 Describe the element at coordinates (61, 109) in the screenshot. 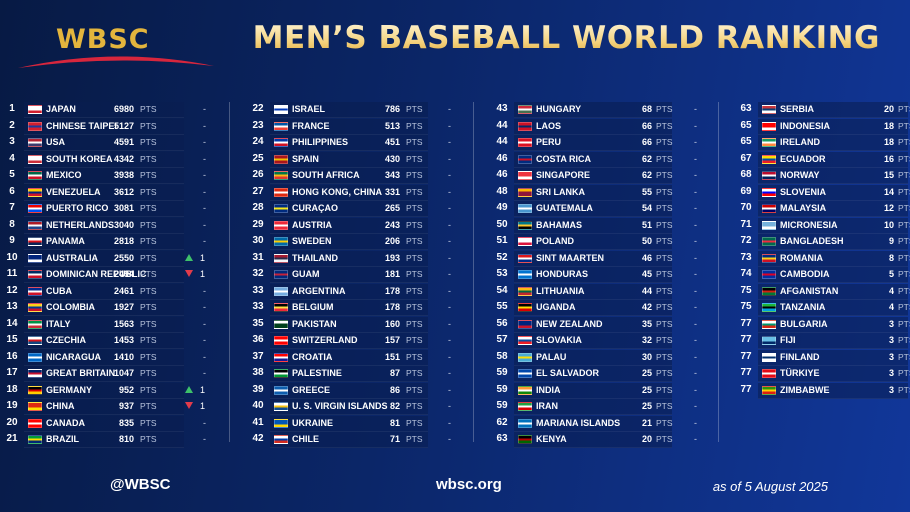

I see `country-name: JAPAN` at that location.